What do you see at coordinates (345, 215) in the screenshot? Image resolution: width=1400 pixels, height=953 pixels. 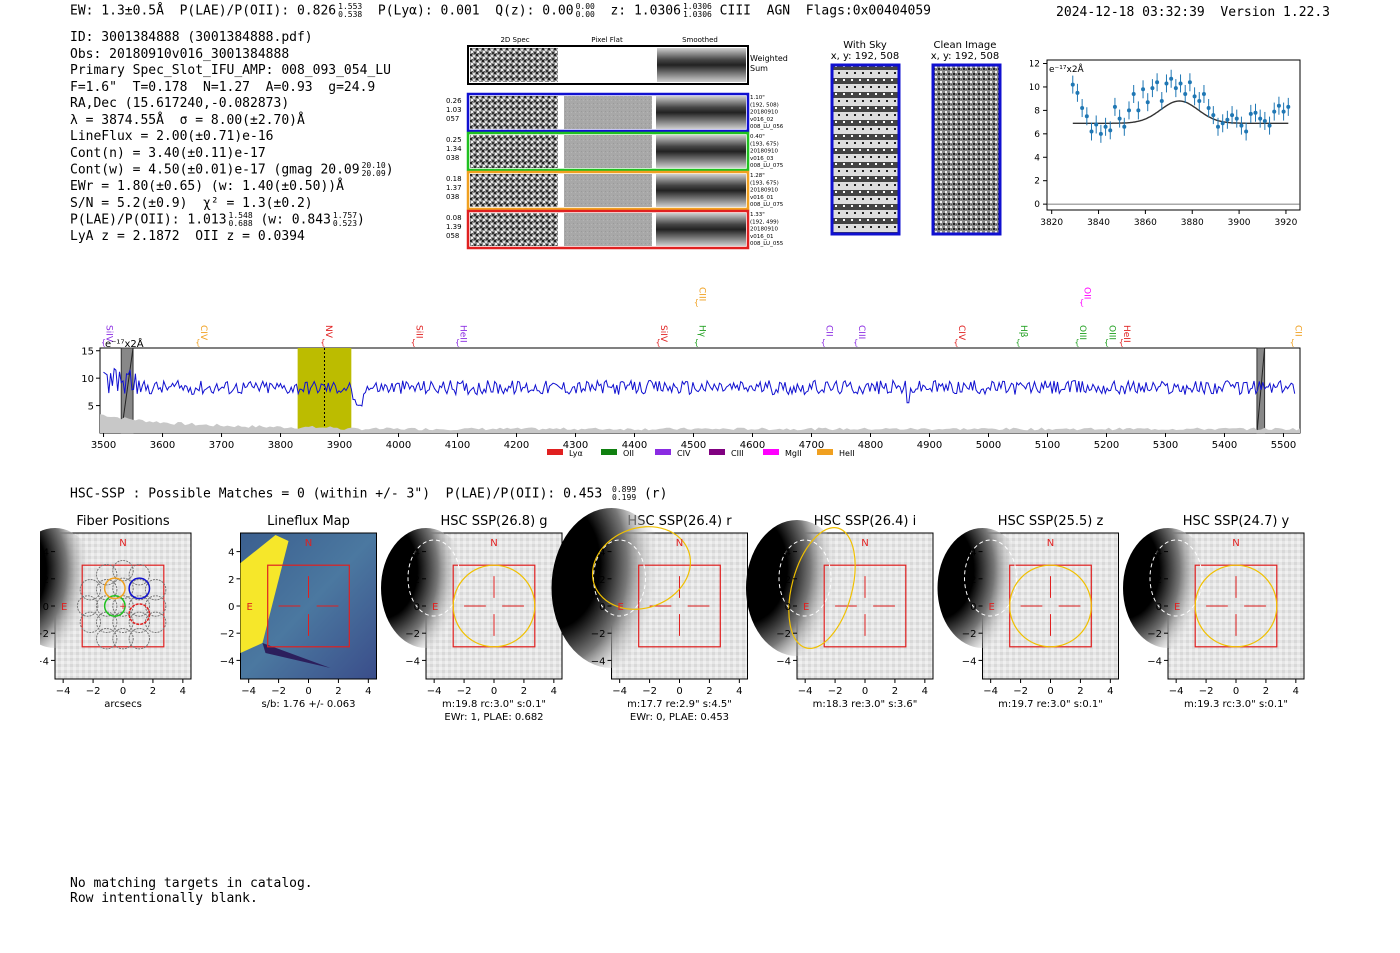 I see `plae-w-upper: 1.757` at bounding box center [345, 215].